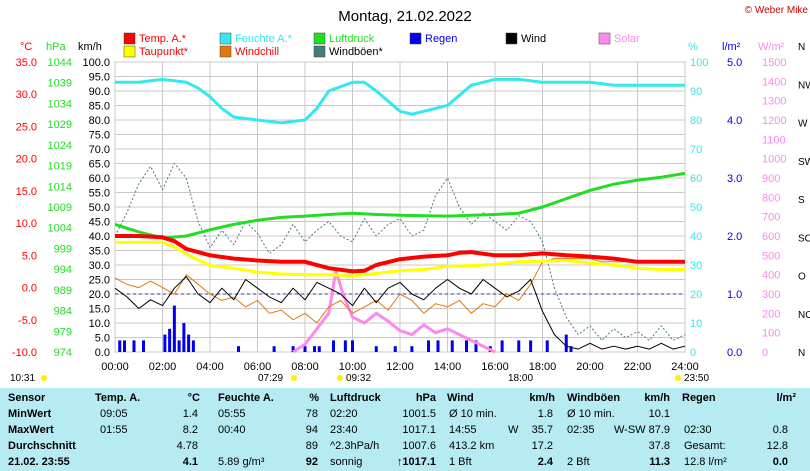  I want to click on unit-humidity: %, so click(693, 47).